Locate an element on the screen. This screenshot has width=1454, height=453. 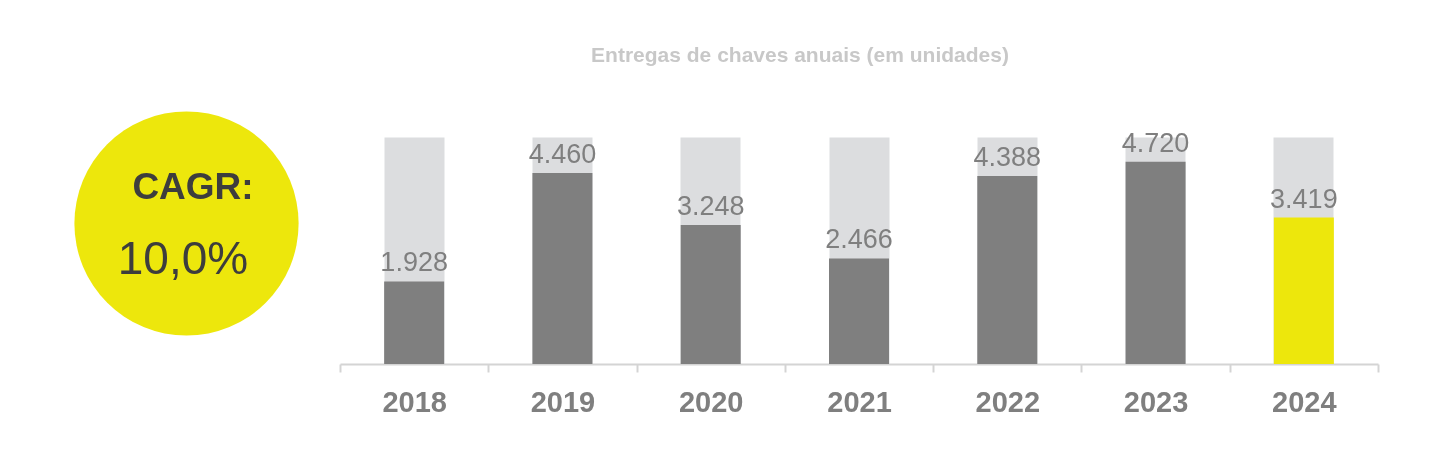
x-tick-label: 2020 is located at coordinates (711, 401).